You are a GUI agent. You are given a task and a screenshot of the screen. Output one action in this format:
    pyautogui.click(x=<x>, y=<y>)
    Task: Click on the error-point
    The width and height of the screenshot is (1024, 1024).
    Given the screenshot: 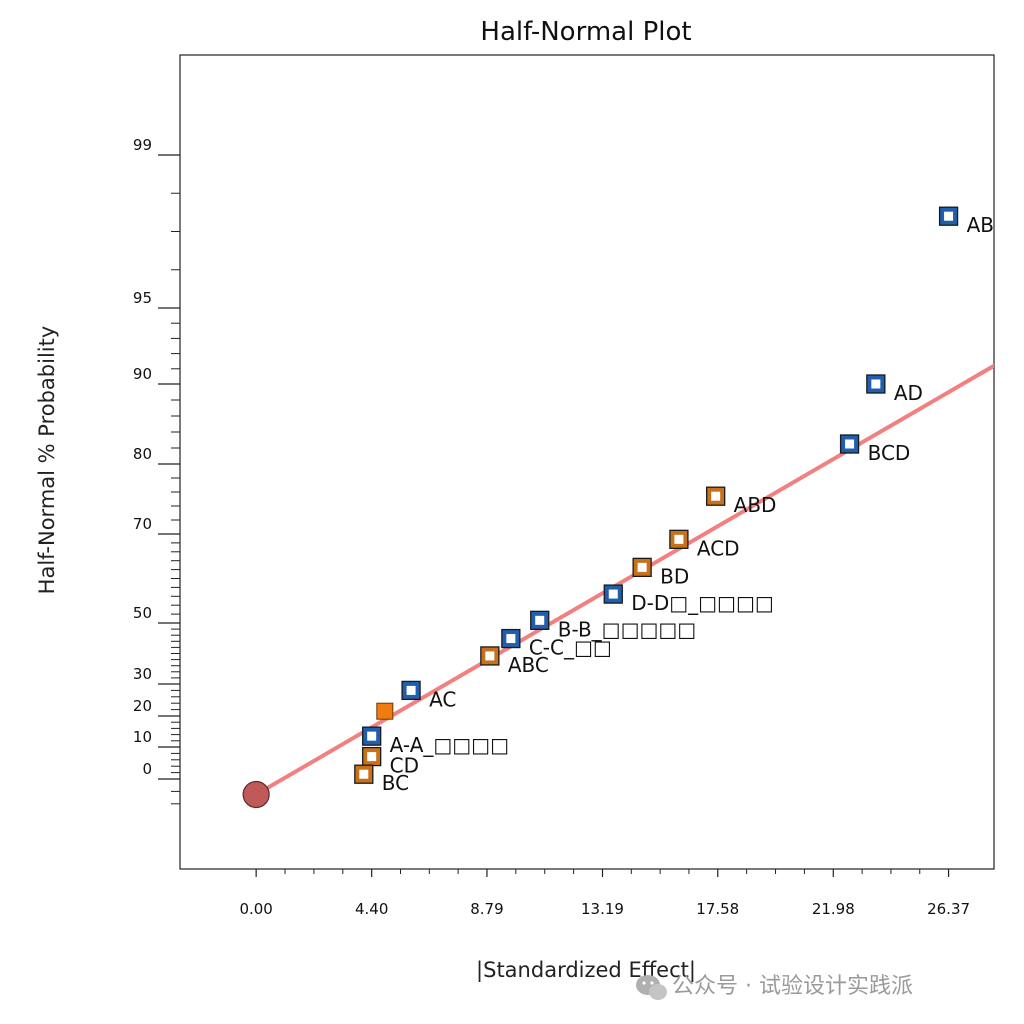 What is the action you would take?
    pyautogui.click(x=385, y=711)
    